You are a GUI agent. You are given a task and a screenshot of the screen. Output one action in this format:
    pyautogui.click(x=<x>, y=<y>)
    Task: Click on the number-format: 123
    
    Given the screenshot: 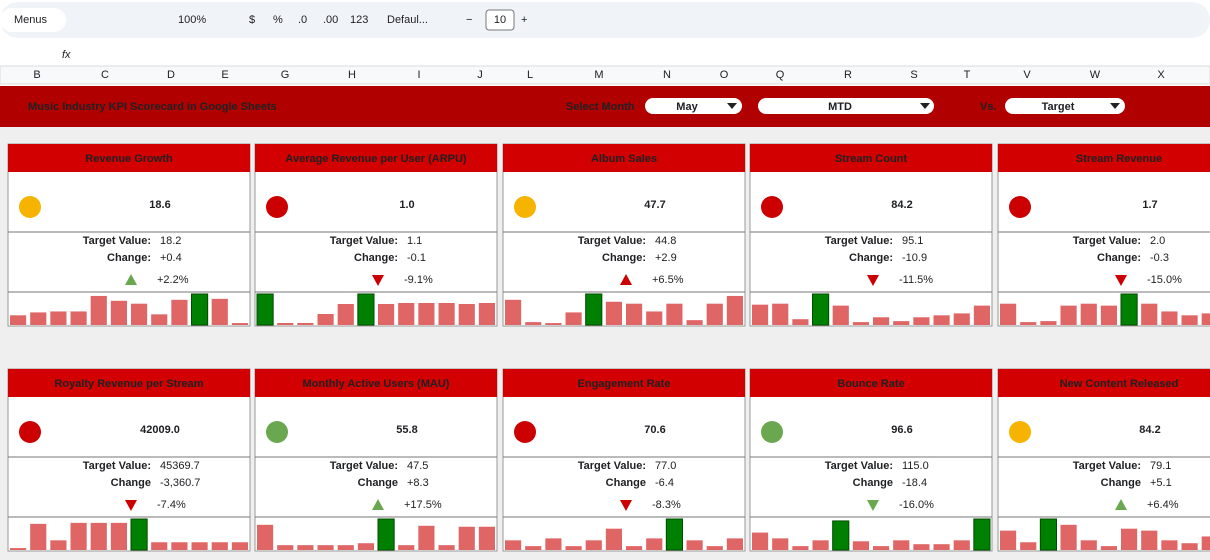 What is the action you would take?
    pyautogui.click(x=359, y=20)
    